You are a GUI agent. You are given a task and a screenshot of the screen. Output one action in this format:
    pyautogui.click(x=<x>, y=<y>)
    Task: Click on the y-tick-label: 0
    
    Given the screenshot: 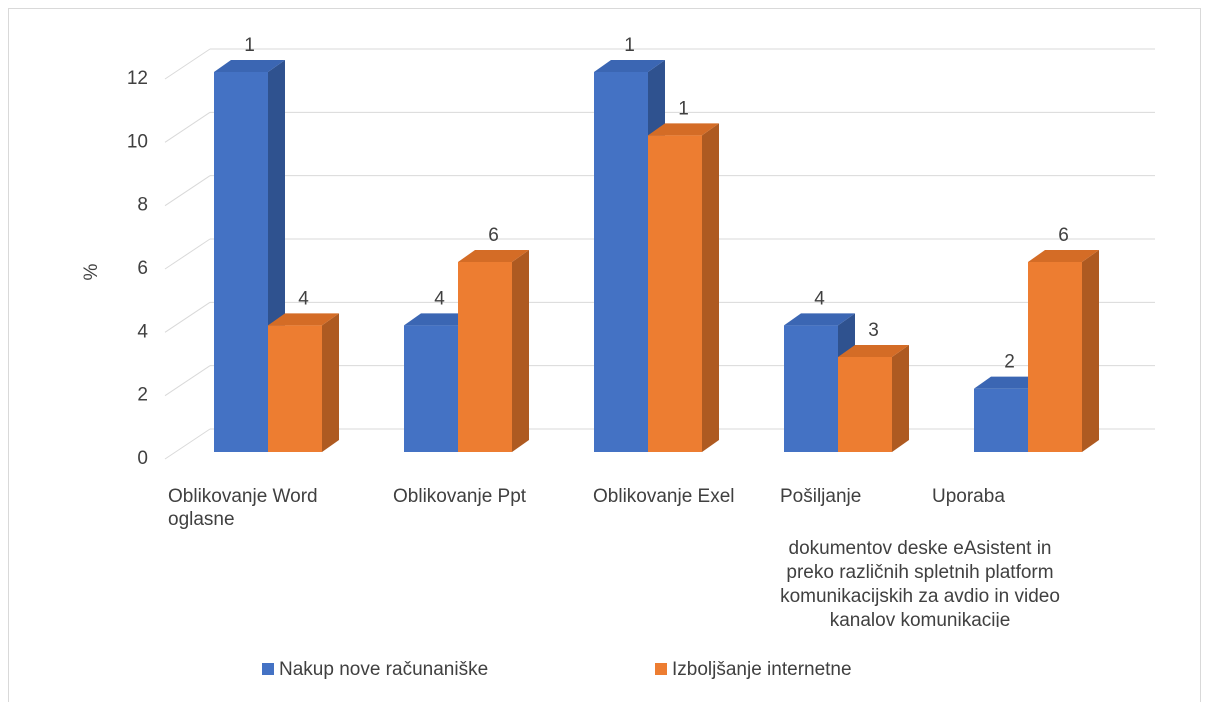 What is the action you would take?
    pyautogui.click(x=142, y=458)
    